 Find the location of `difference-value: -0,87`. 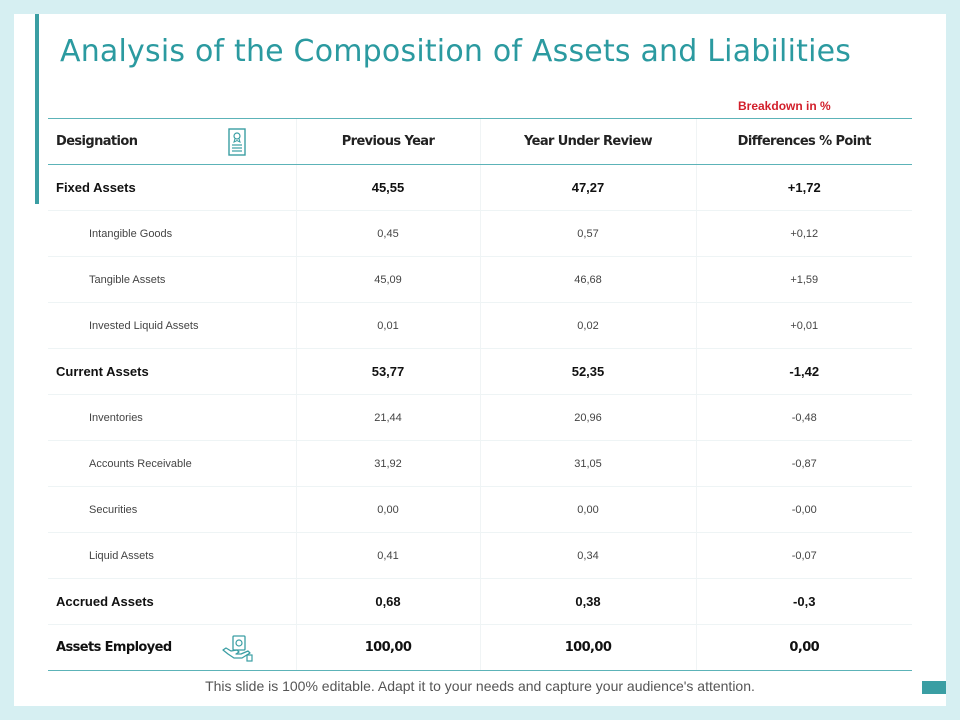

difference-value: -0,87 is located at coordinates (803, 463).